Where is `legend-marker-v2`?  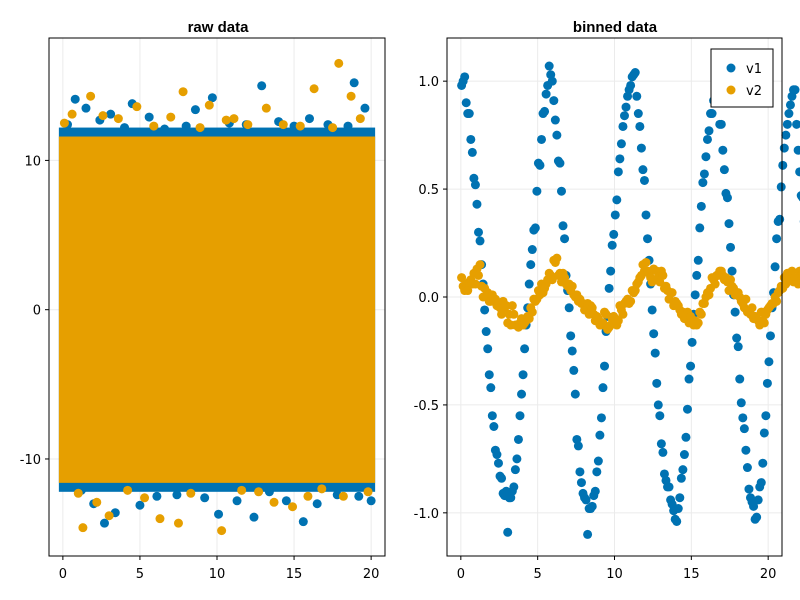 legend-marker-v2 is located at coordinates (731, 90).